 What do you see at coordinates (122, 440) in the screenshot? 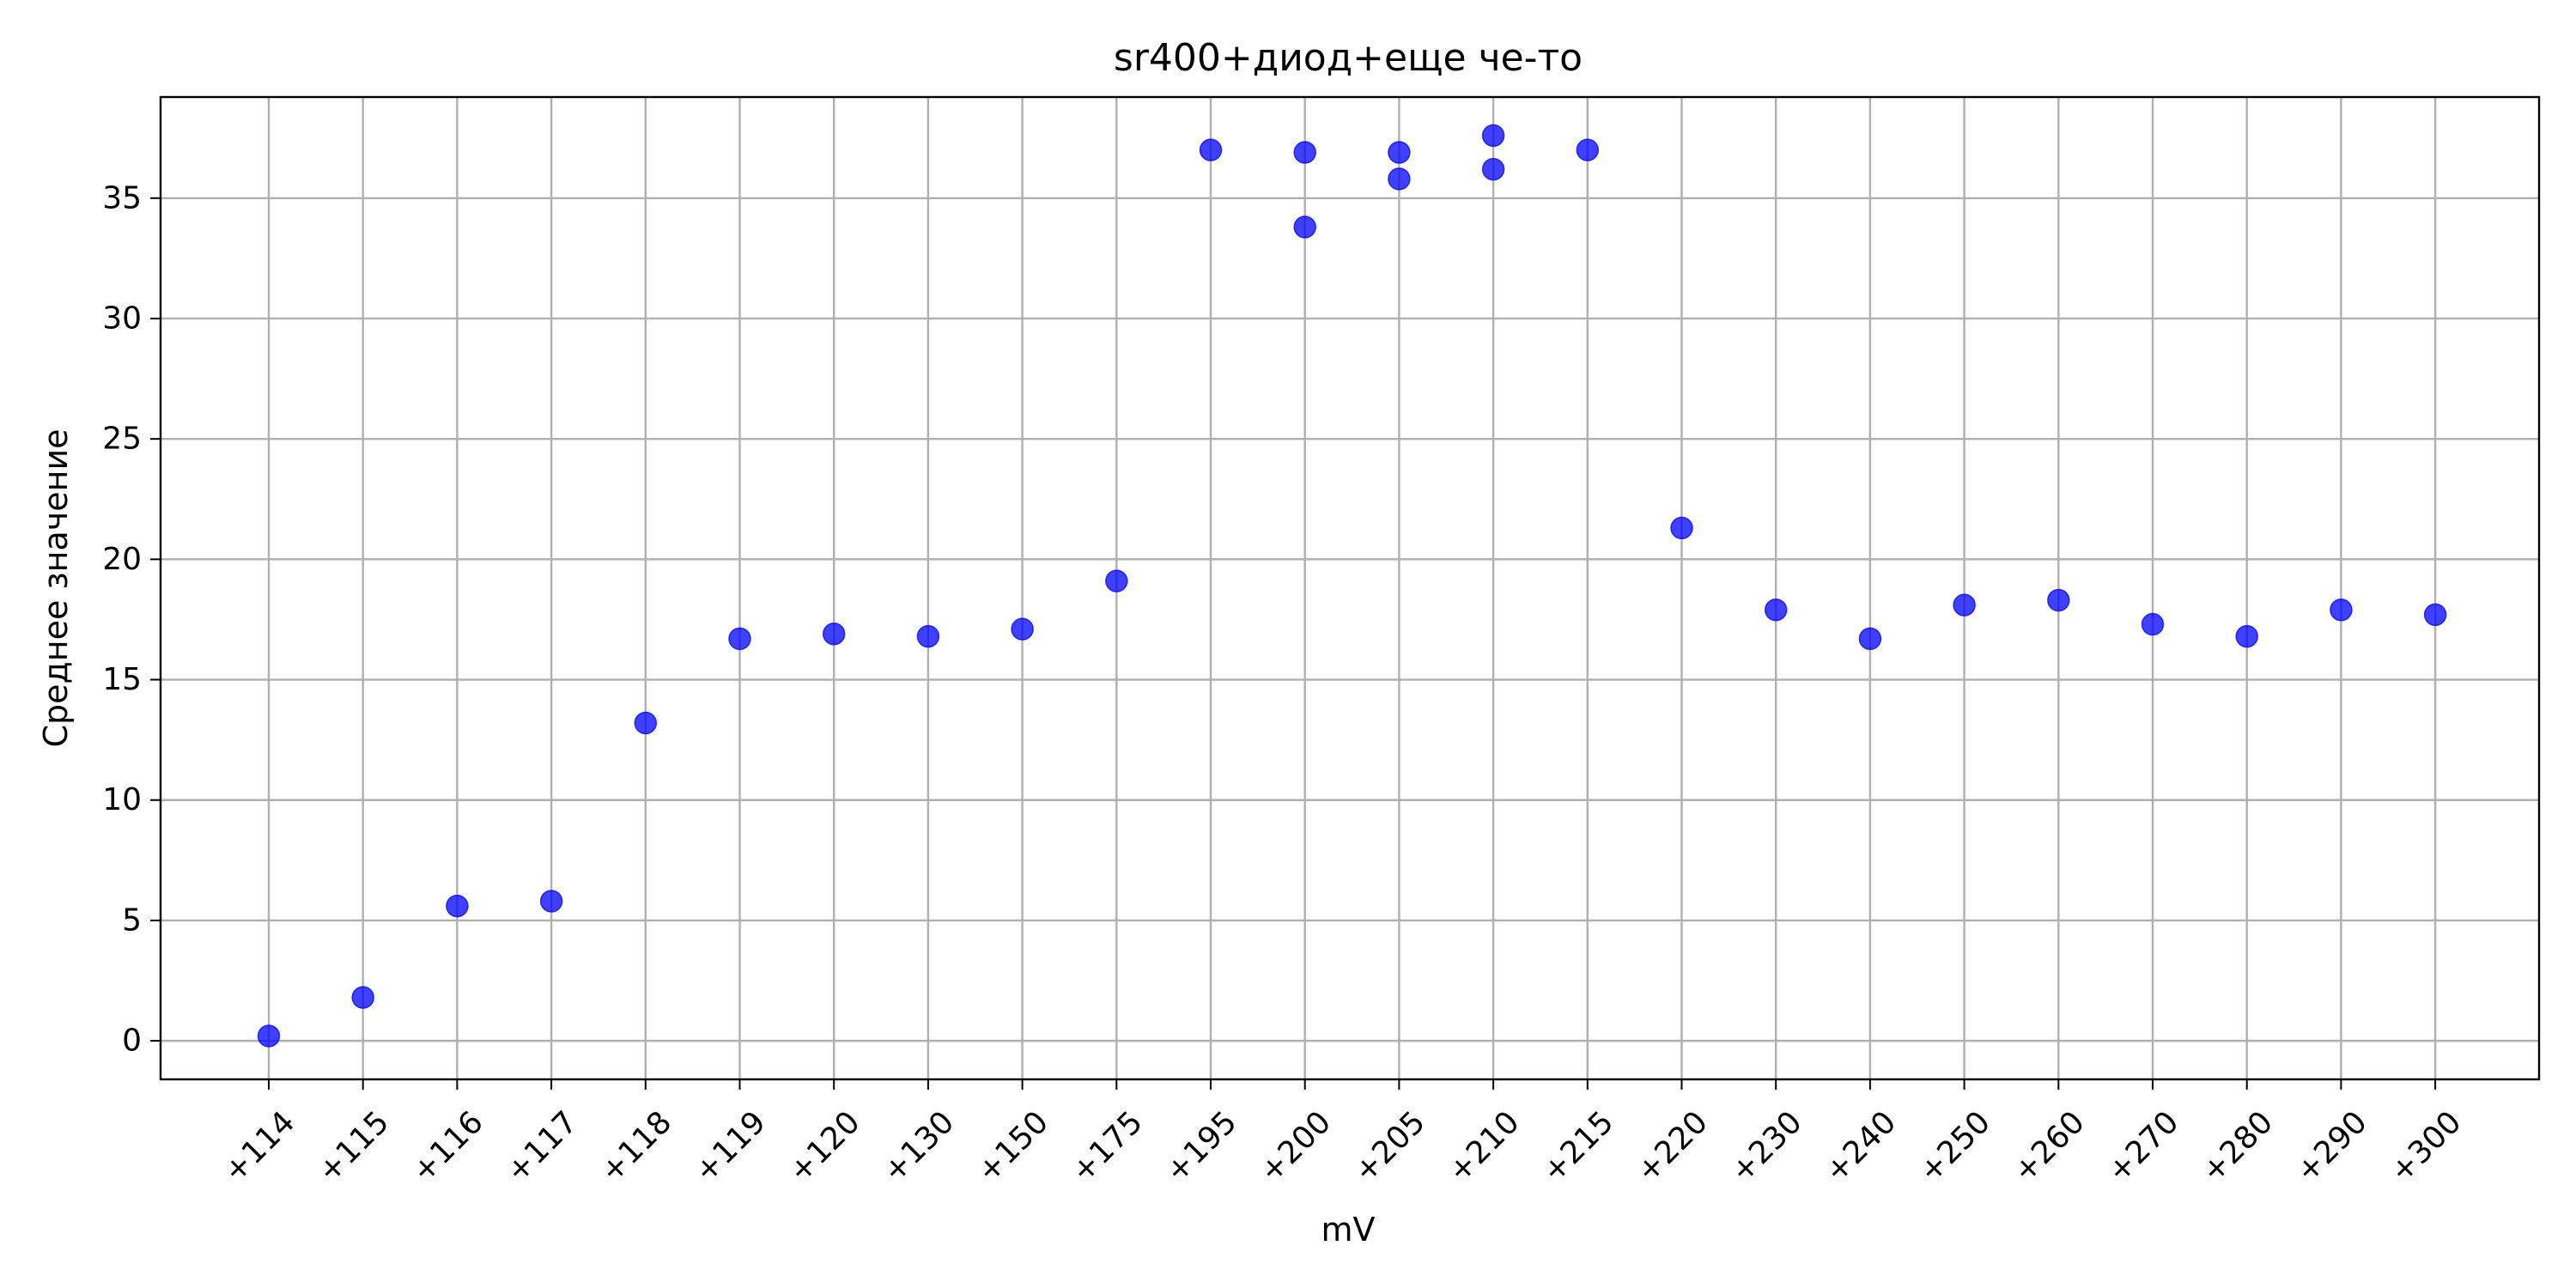
I see `y-tick-label: 25` at bounding box center [122, 440].